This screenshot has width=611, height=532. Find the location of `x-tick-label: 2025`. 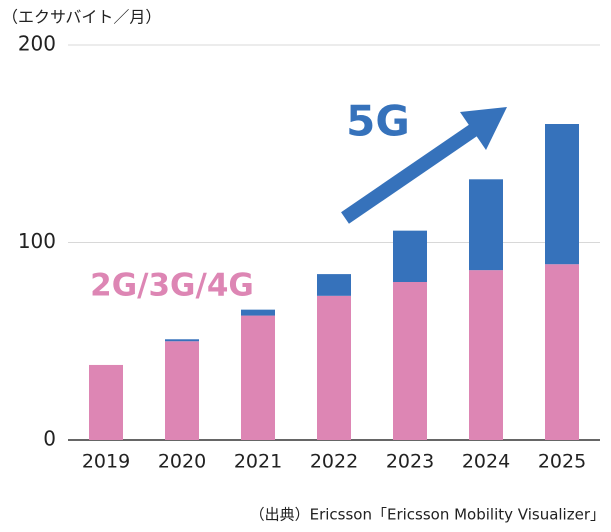

x-tick-label: 2025 is located at coordinates (562, 462).